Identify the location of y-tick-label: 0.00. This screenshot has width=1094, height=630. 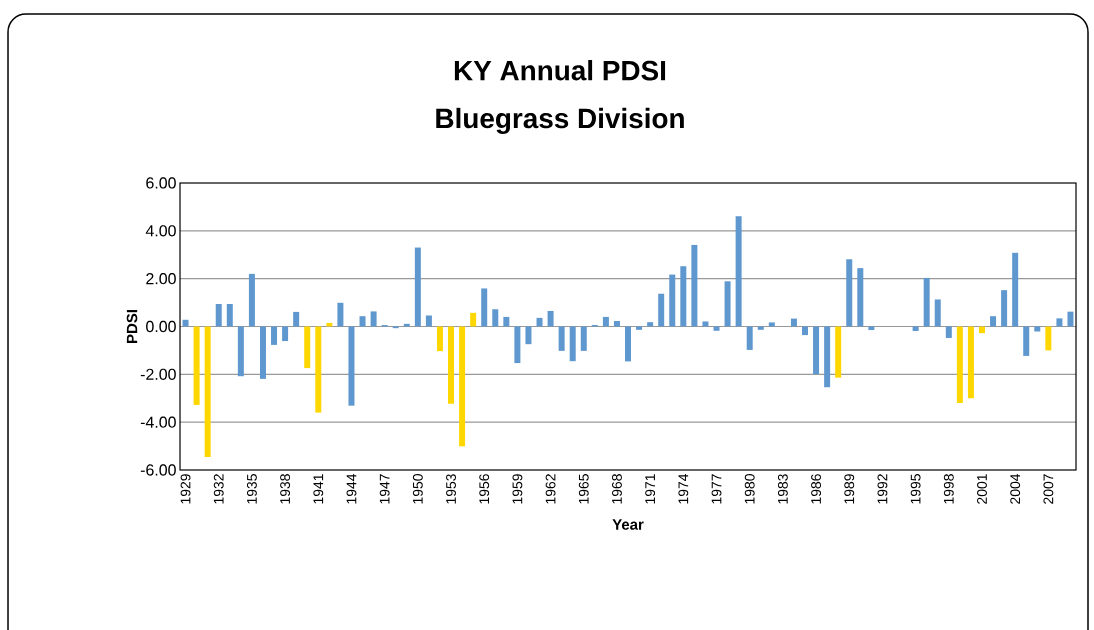
(161, 326).